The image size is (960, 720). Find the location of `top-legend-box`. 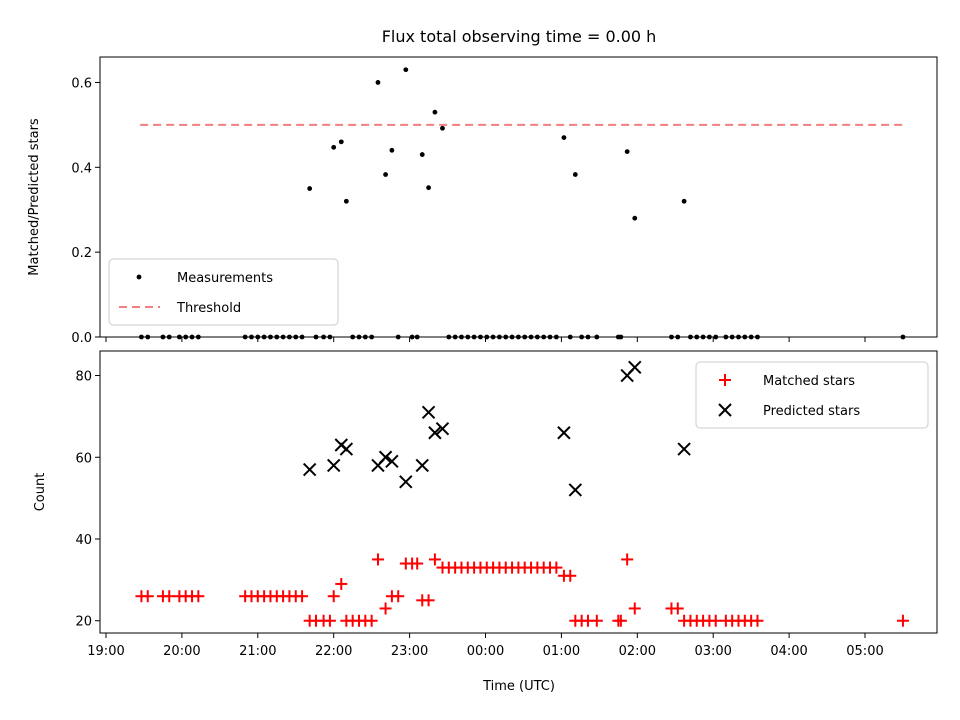

top-legend-box is located at coordinates (223, 292).